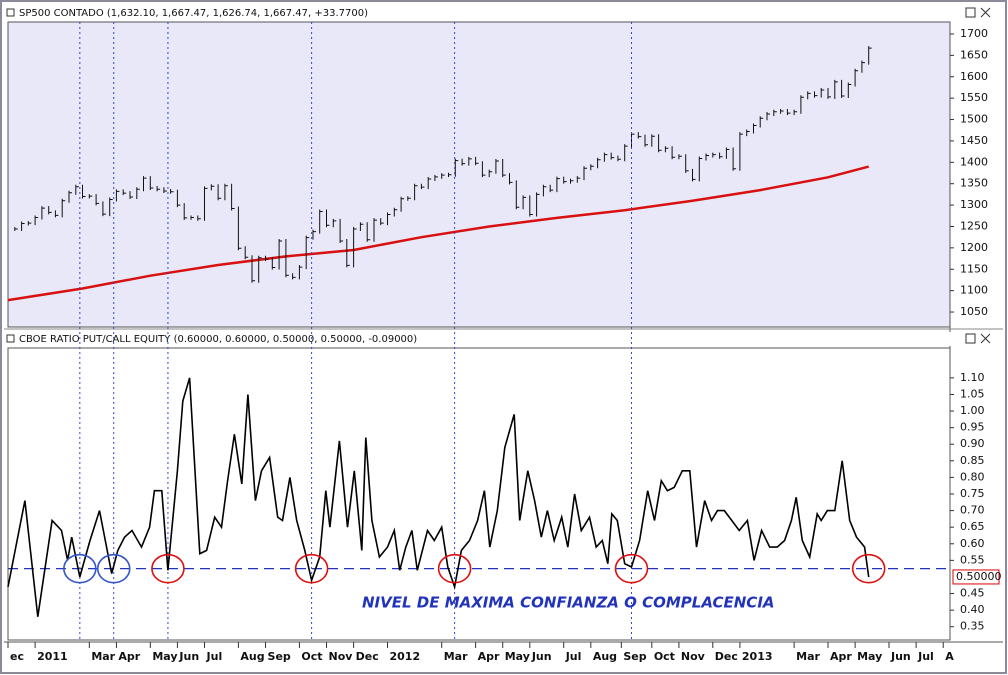  What do you see at coordinates (974, 290) in the screenshot?
I see `y-tick-label: 1100` at bounding box center [974, 290].